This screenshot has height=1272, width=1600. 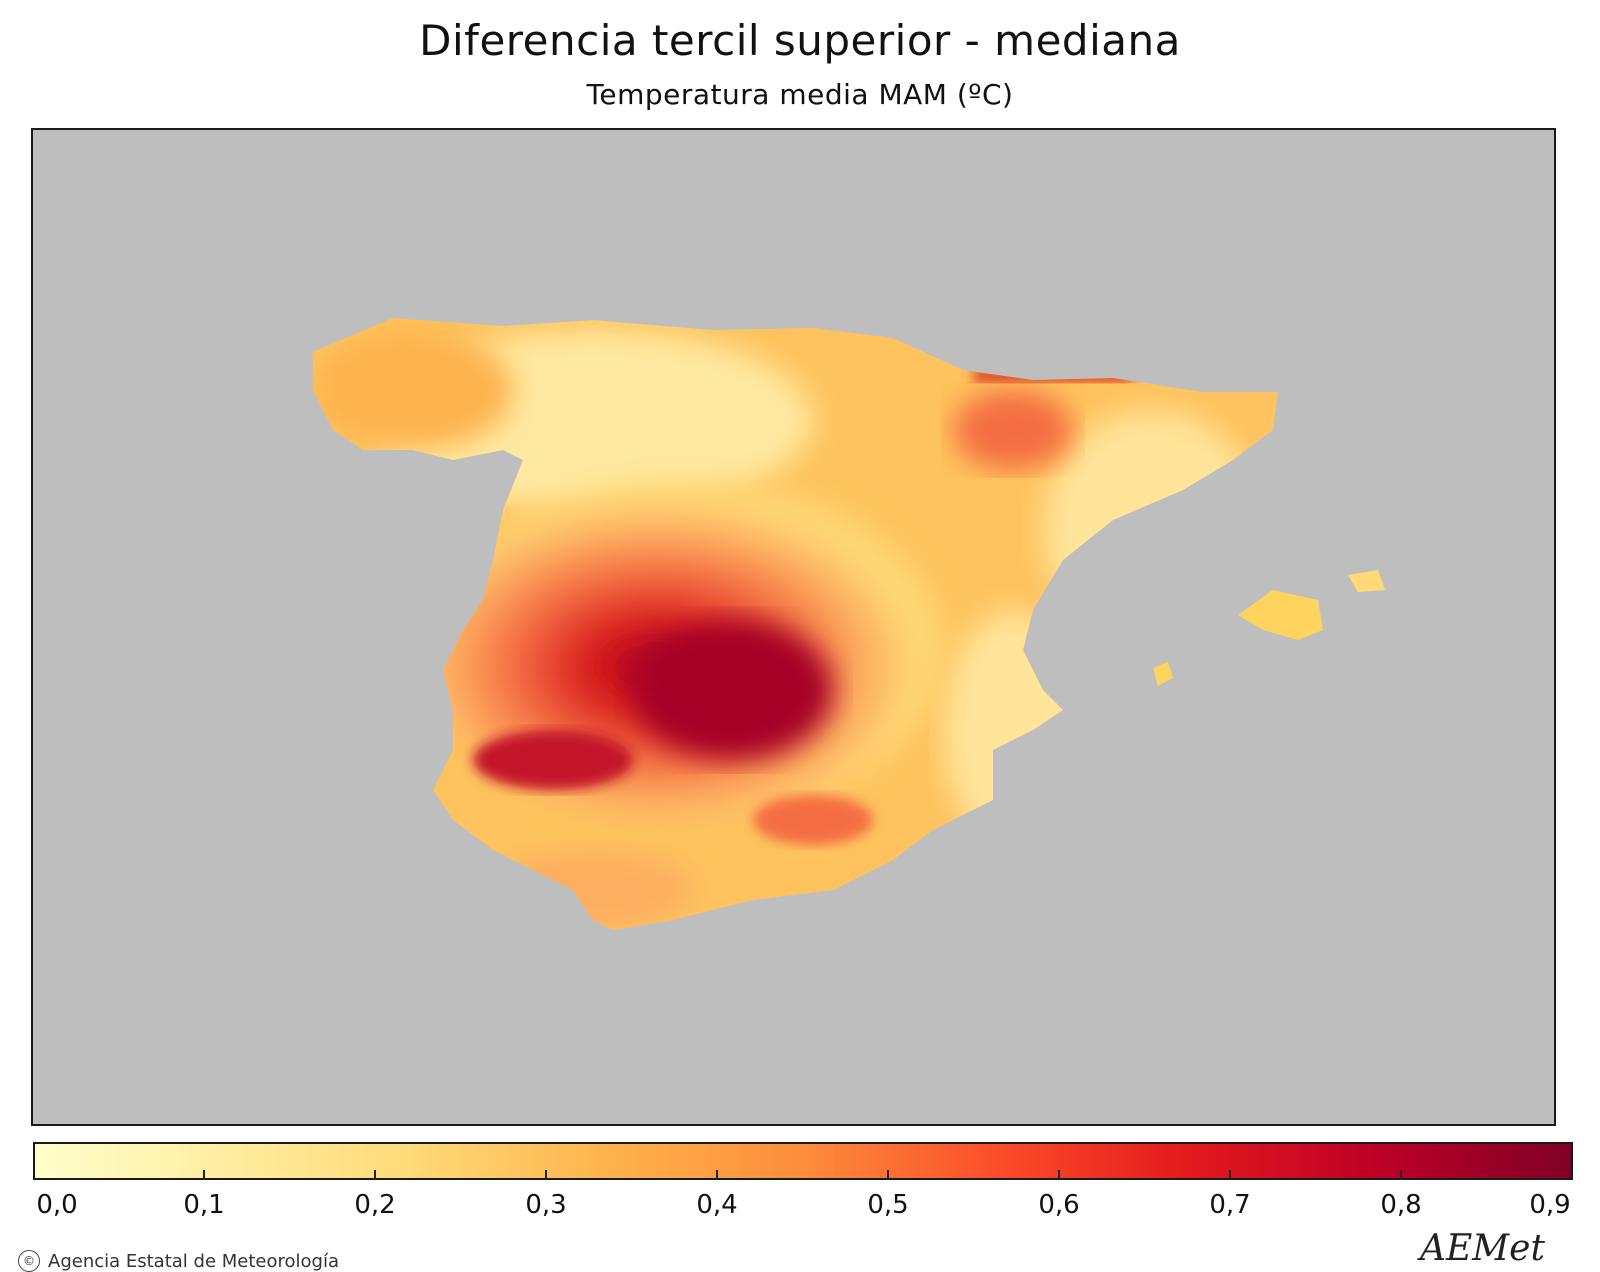 I want to click on copyright-credit: © Agencia Estatal de Meteorología, so click(x=178, y=1261).